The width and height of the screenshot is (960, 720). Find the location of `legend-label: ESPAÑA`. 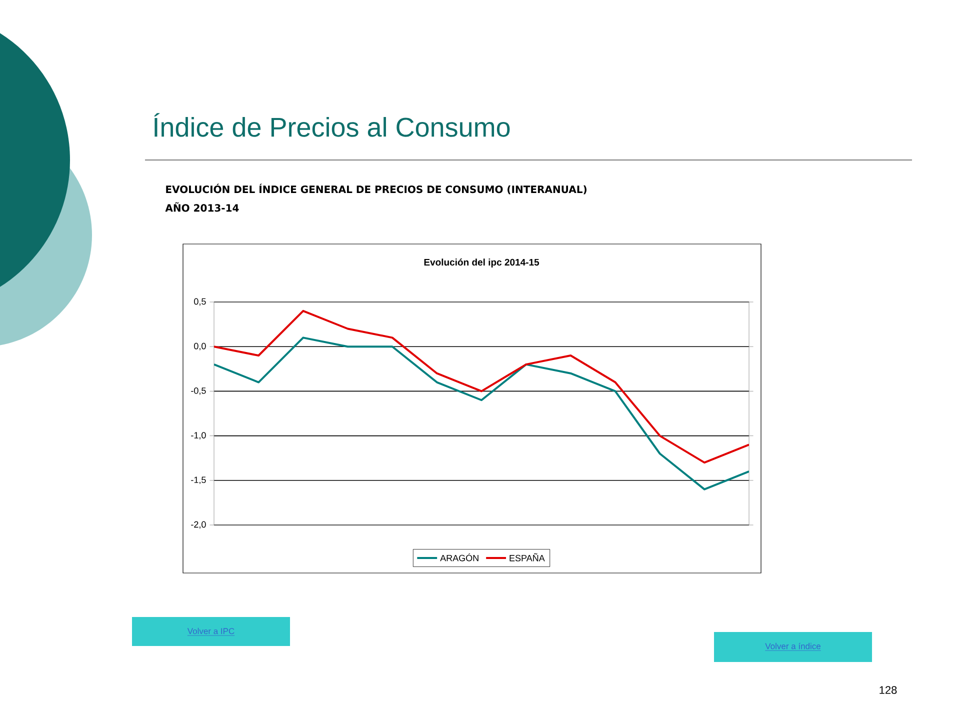

legend-label: ESPAÑA is located at coordinates (527, 557).